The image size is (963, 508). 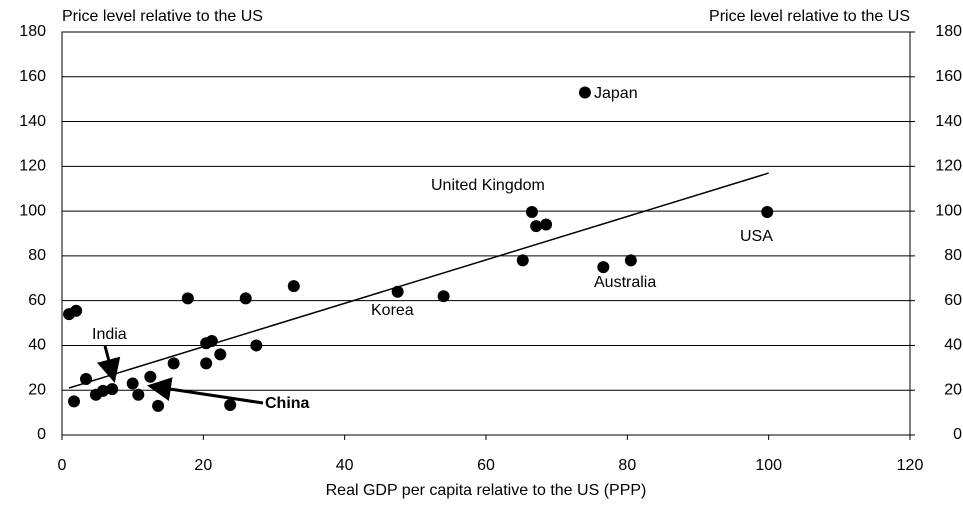 I want to click on annotation: United Kingdom, so click(x=488, y=185).